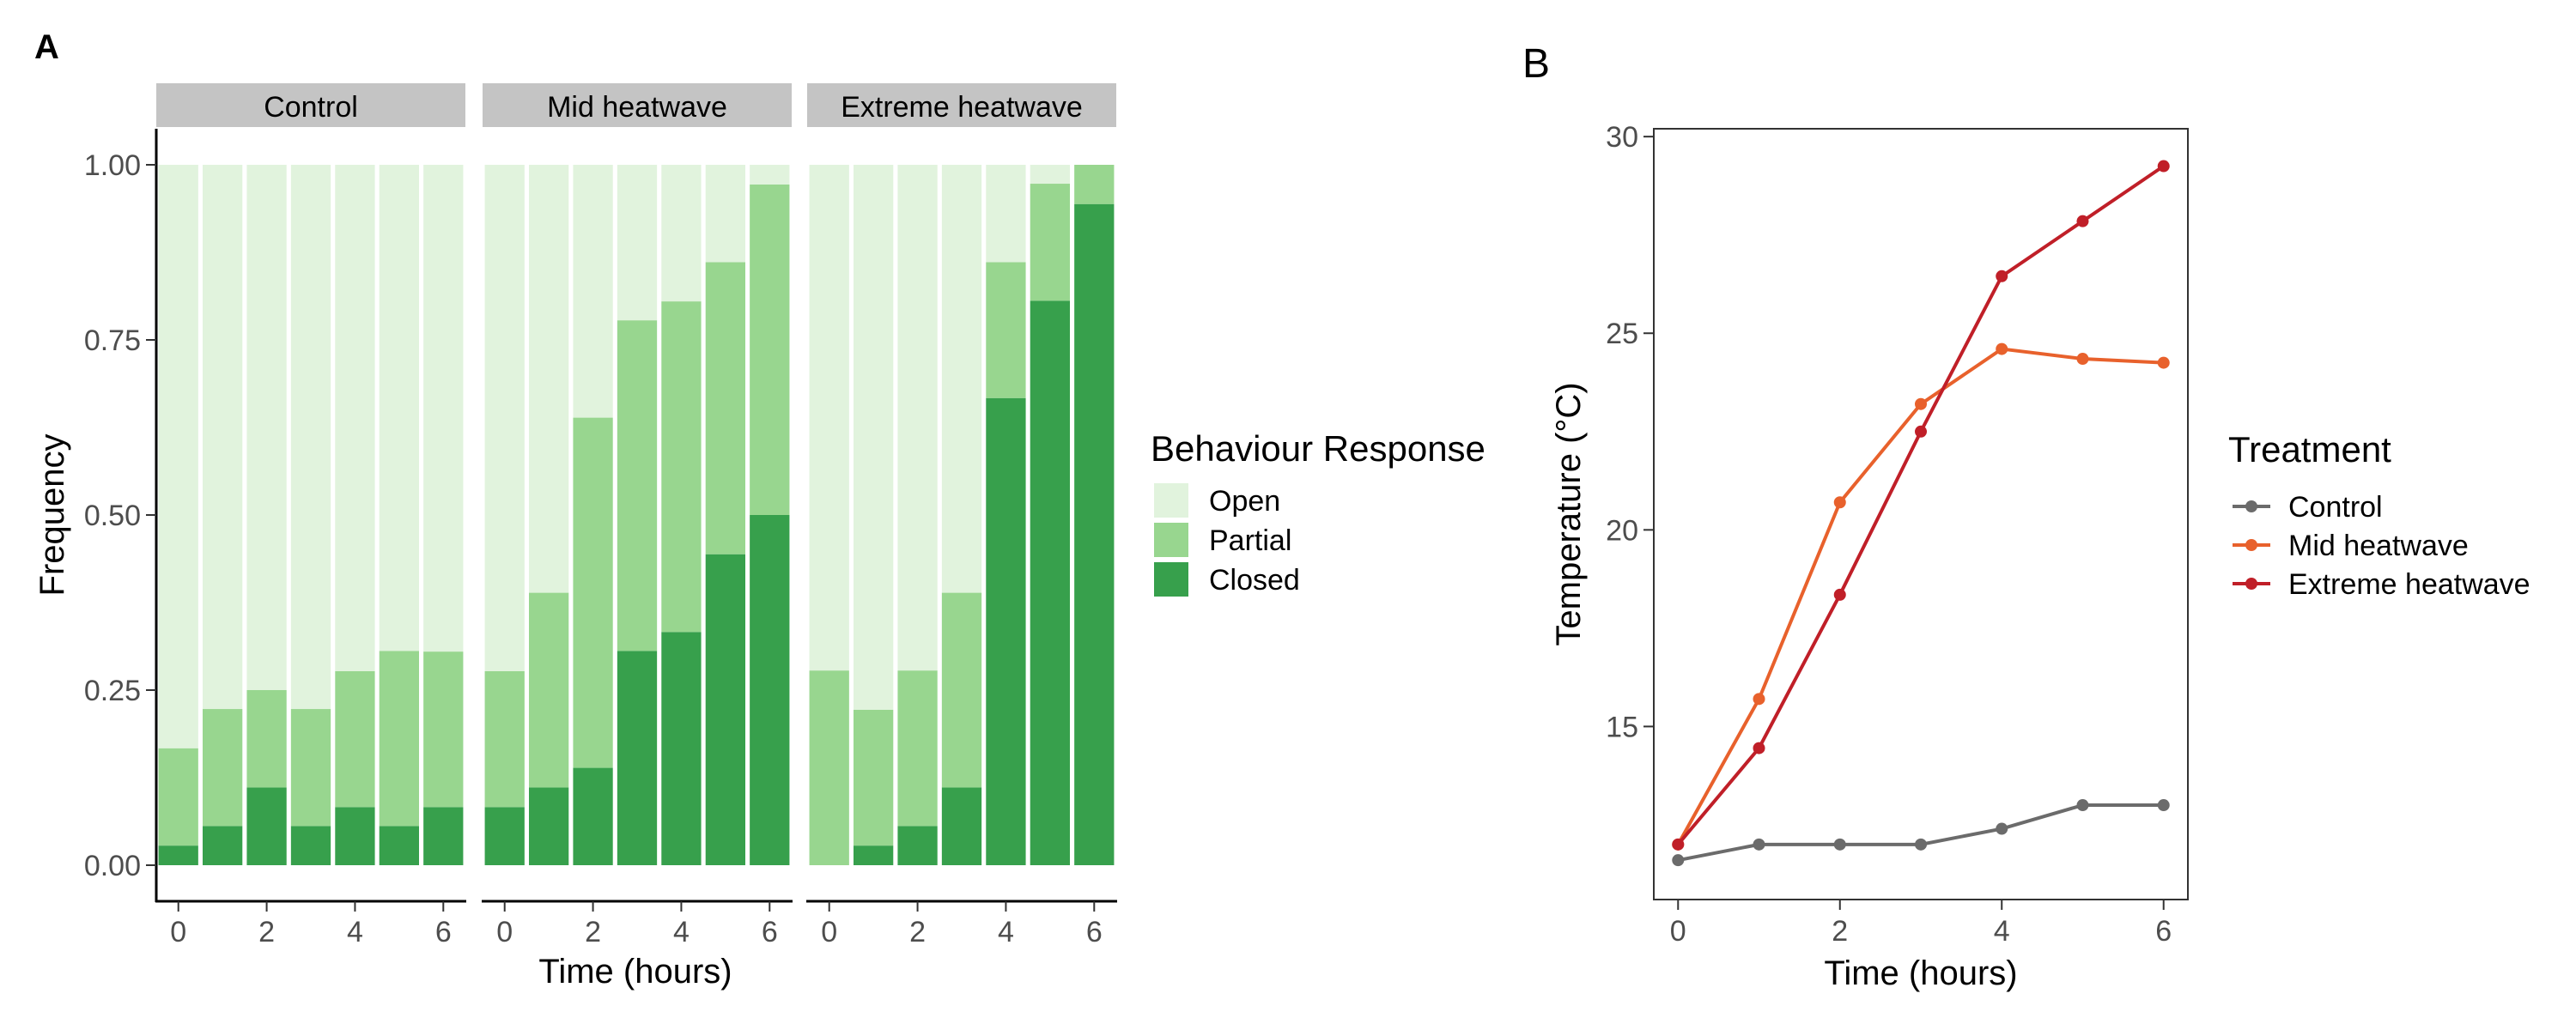  What do you see at coordinates (266, 826) in the screenshot?
I see `bar-control-closed-t2` at bounding box center [266, 826].